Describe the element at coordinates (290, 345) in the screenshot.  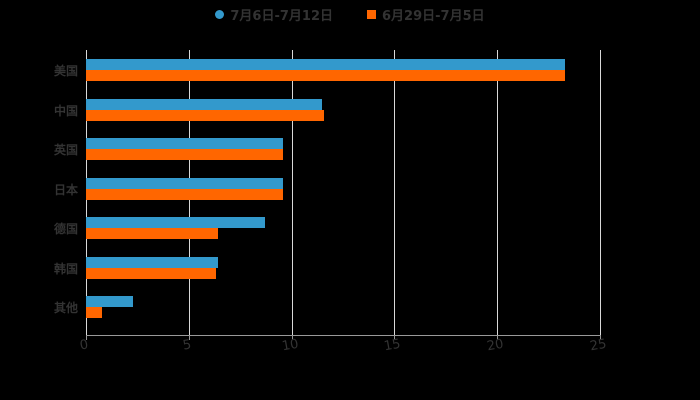
I see `x-tick-label: 10` at that location.